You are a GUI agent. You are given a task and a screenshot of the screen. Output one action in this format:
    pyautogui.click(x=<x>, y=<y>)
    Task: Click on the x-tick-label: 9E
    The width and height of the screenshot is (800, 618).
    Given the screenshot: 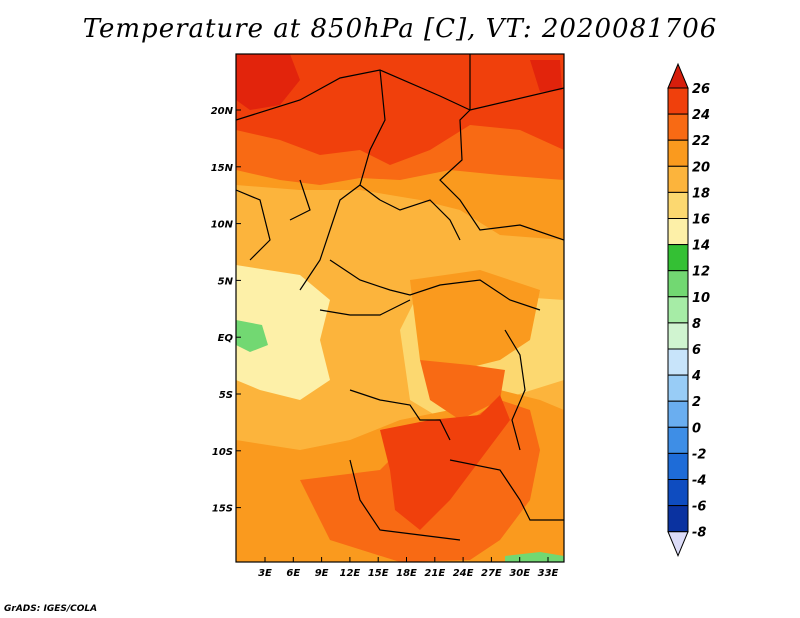 What is the action you would take?
    pyautogui.click(x=322, y=573)
    